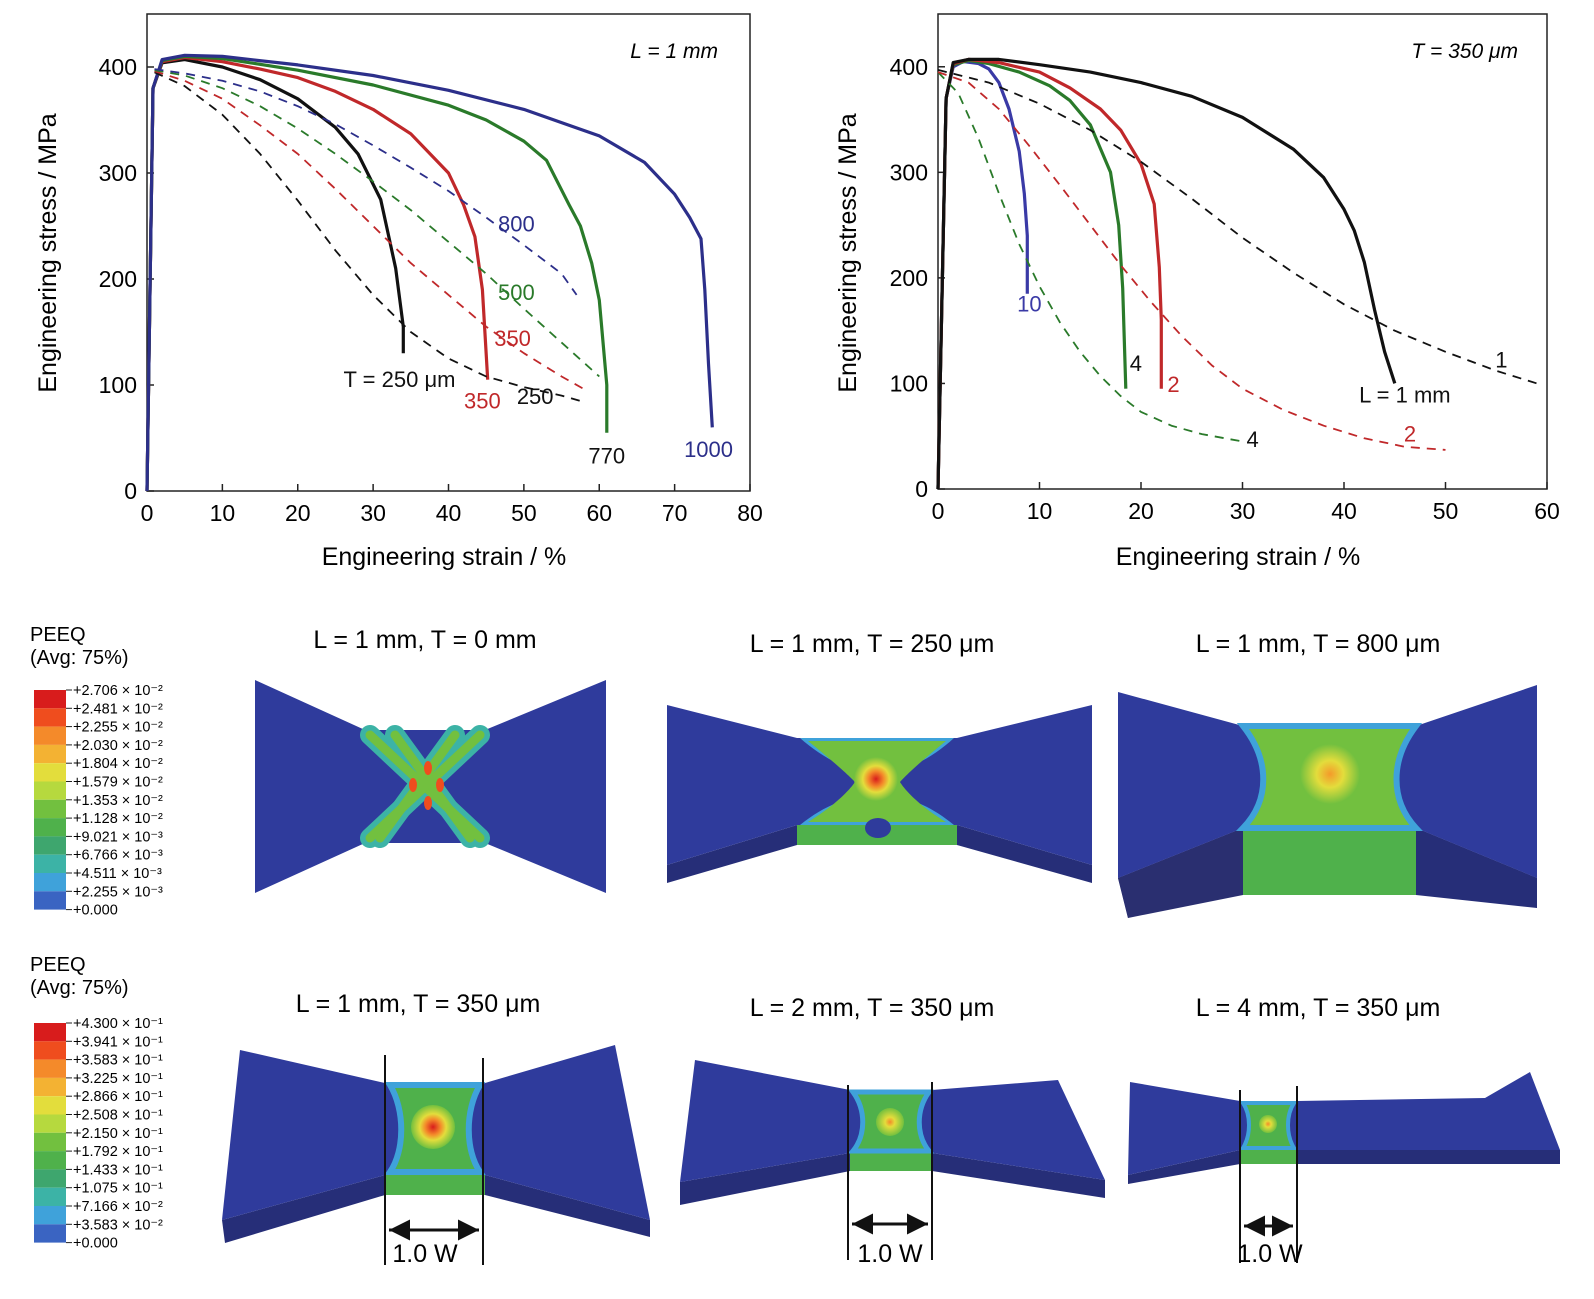 The image size is (1594, 1299). I want to click on specimen-l1-t250, so click(879, 794).